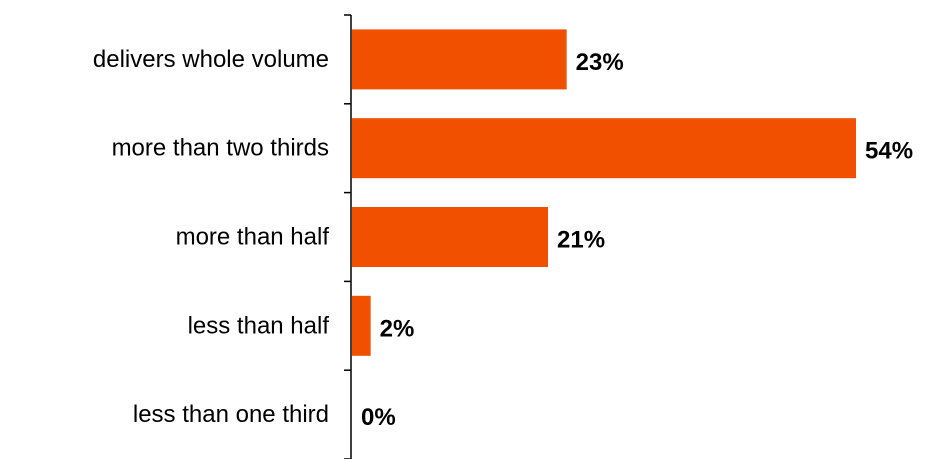 The height and width of the screenshot is (459, 931). Describe the element at coordinates (220, 148) in the screenshot. I see `category-label: more than two thirds` at that location.